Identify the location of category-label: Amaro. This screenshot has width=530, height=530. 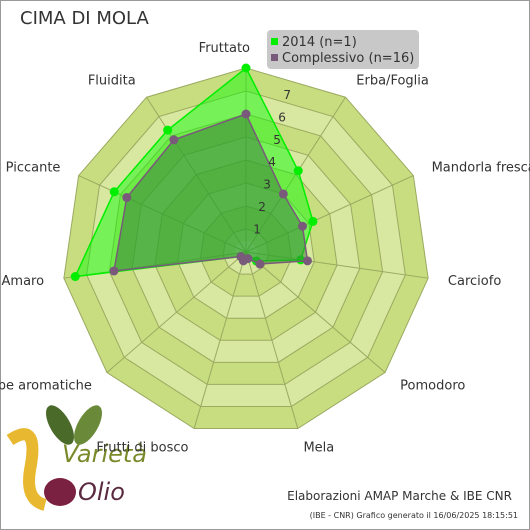
(23, 281).